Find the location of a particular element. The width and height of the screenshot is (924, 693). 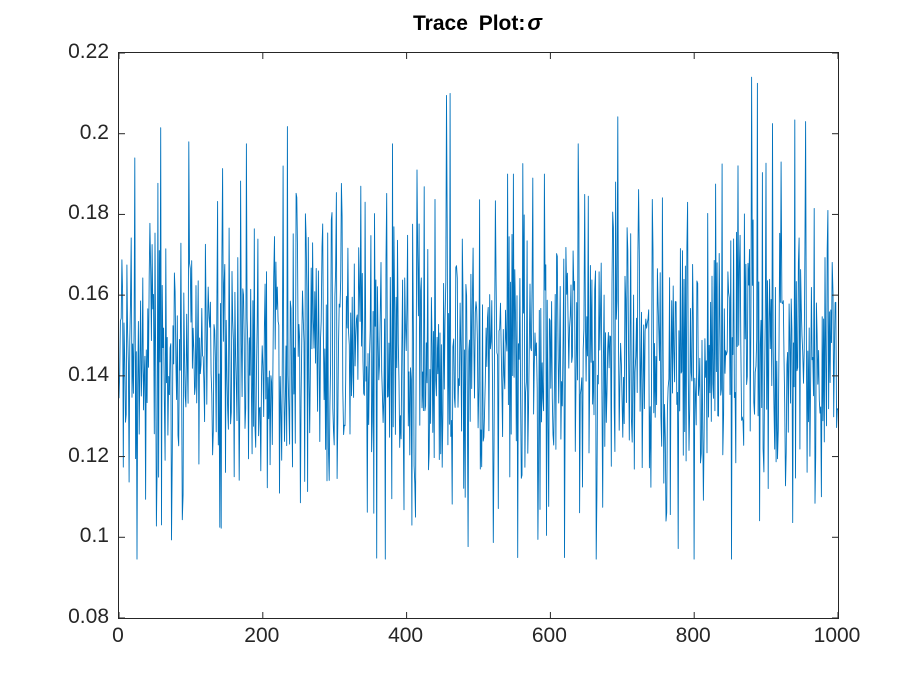

chart-title-text: Trace Plot: is located at coordinates (469, 23).